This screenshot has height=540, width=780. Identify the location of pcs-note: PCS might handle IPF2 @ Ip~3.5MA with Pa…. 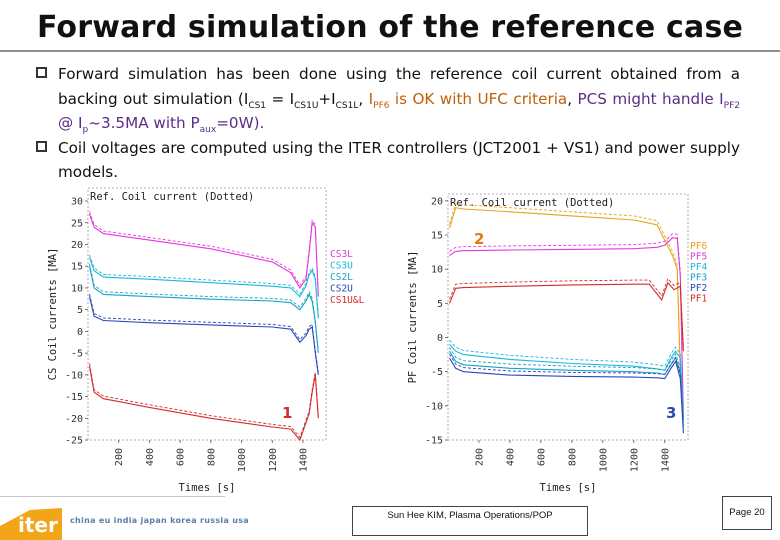
(399, 112).